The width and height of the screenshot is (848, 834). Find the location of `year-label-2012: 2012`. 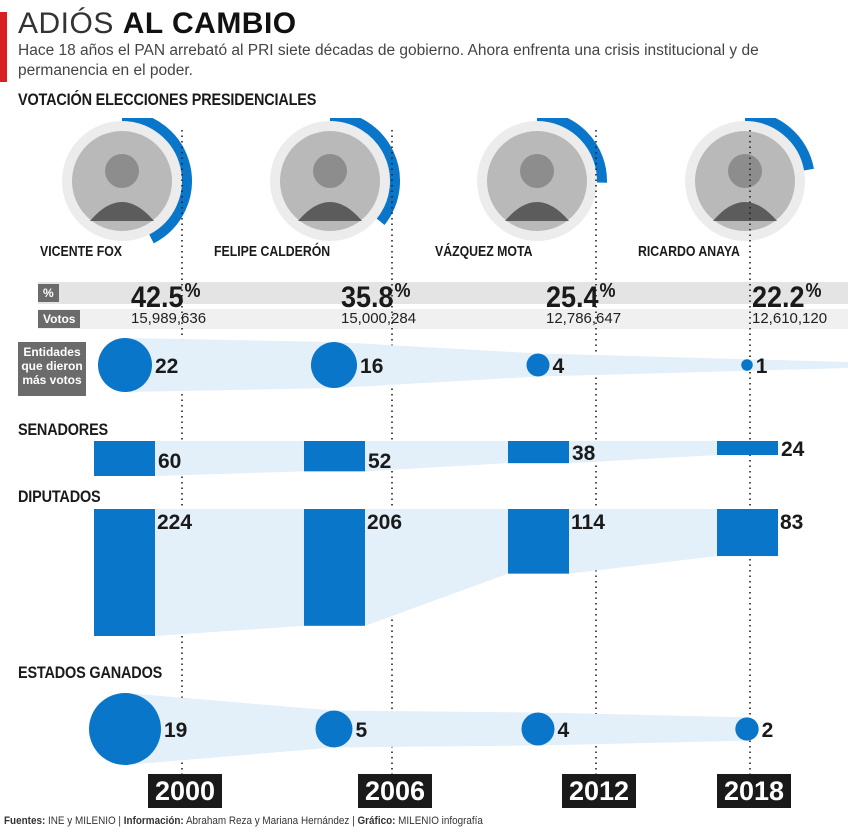

year-label-2012: 2012 is located at coordinates (599, 791).